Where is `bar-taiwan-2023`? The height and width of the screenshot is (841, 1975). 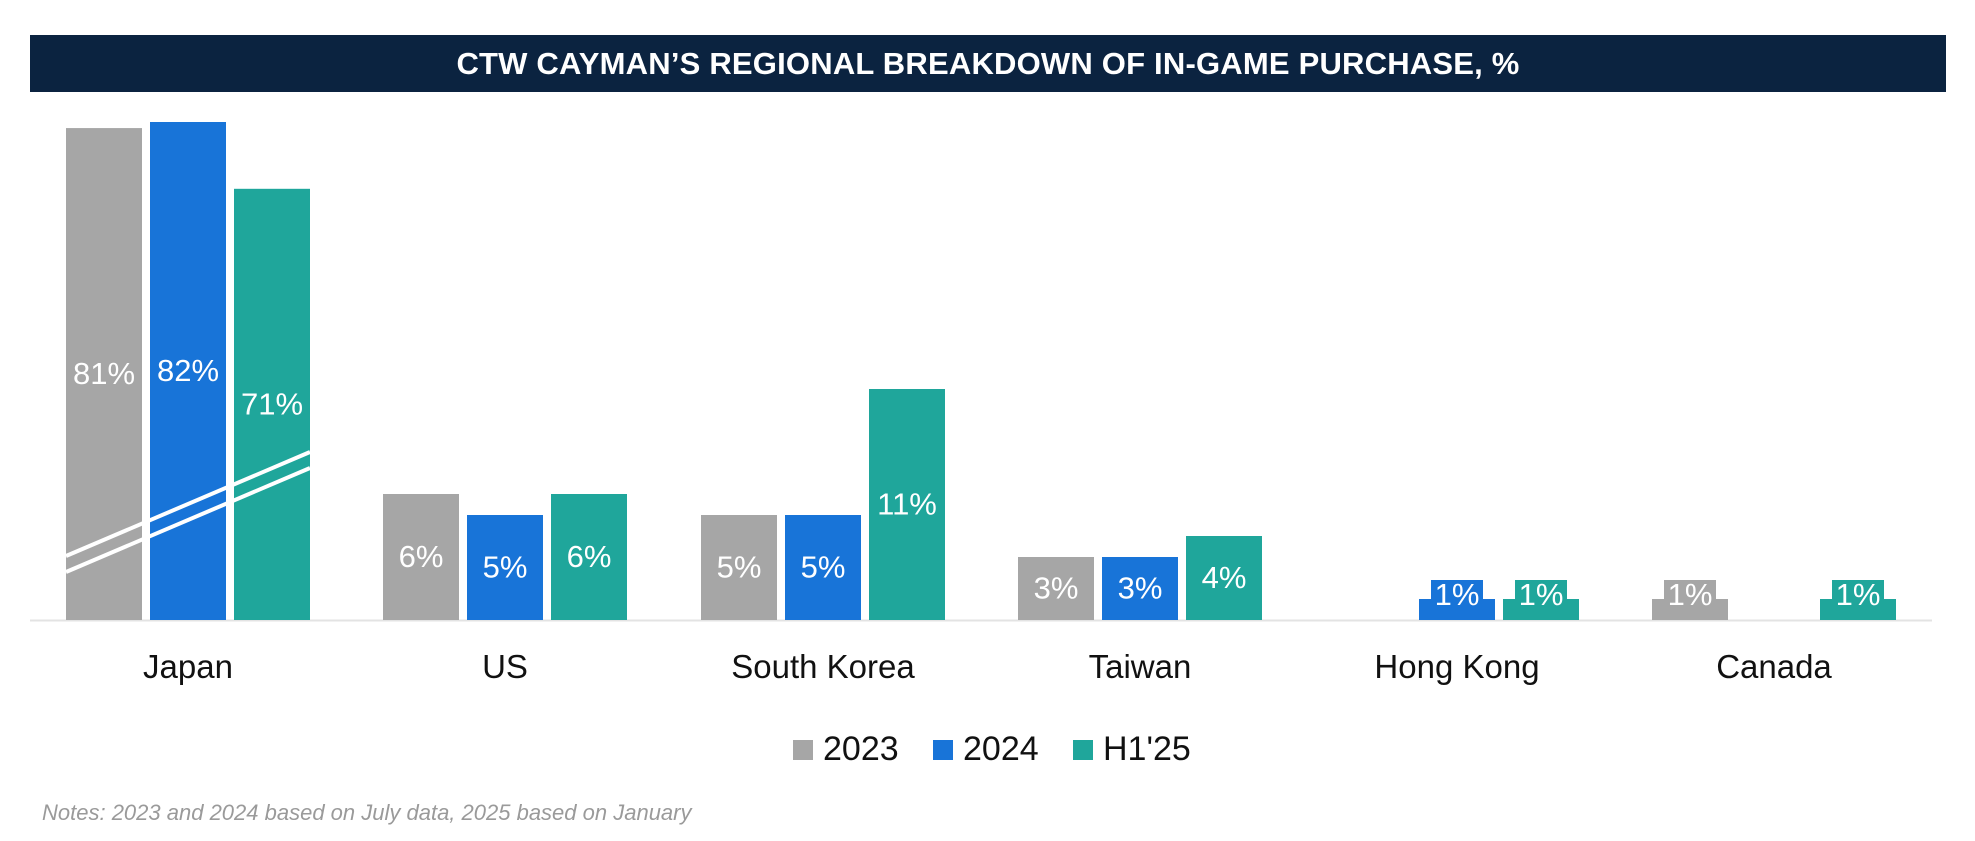 bar-taiwan-2023 is located at coordinates (1056, 588).